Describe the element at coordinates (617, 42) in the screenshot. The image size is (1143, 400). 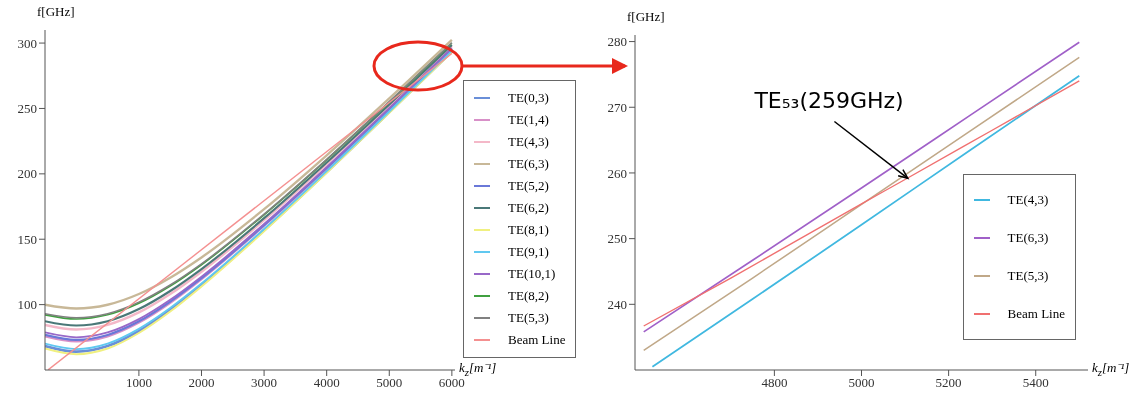
I see `y-tick-label: 280` at that location.